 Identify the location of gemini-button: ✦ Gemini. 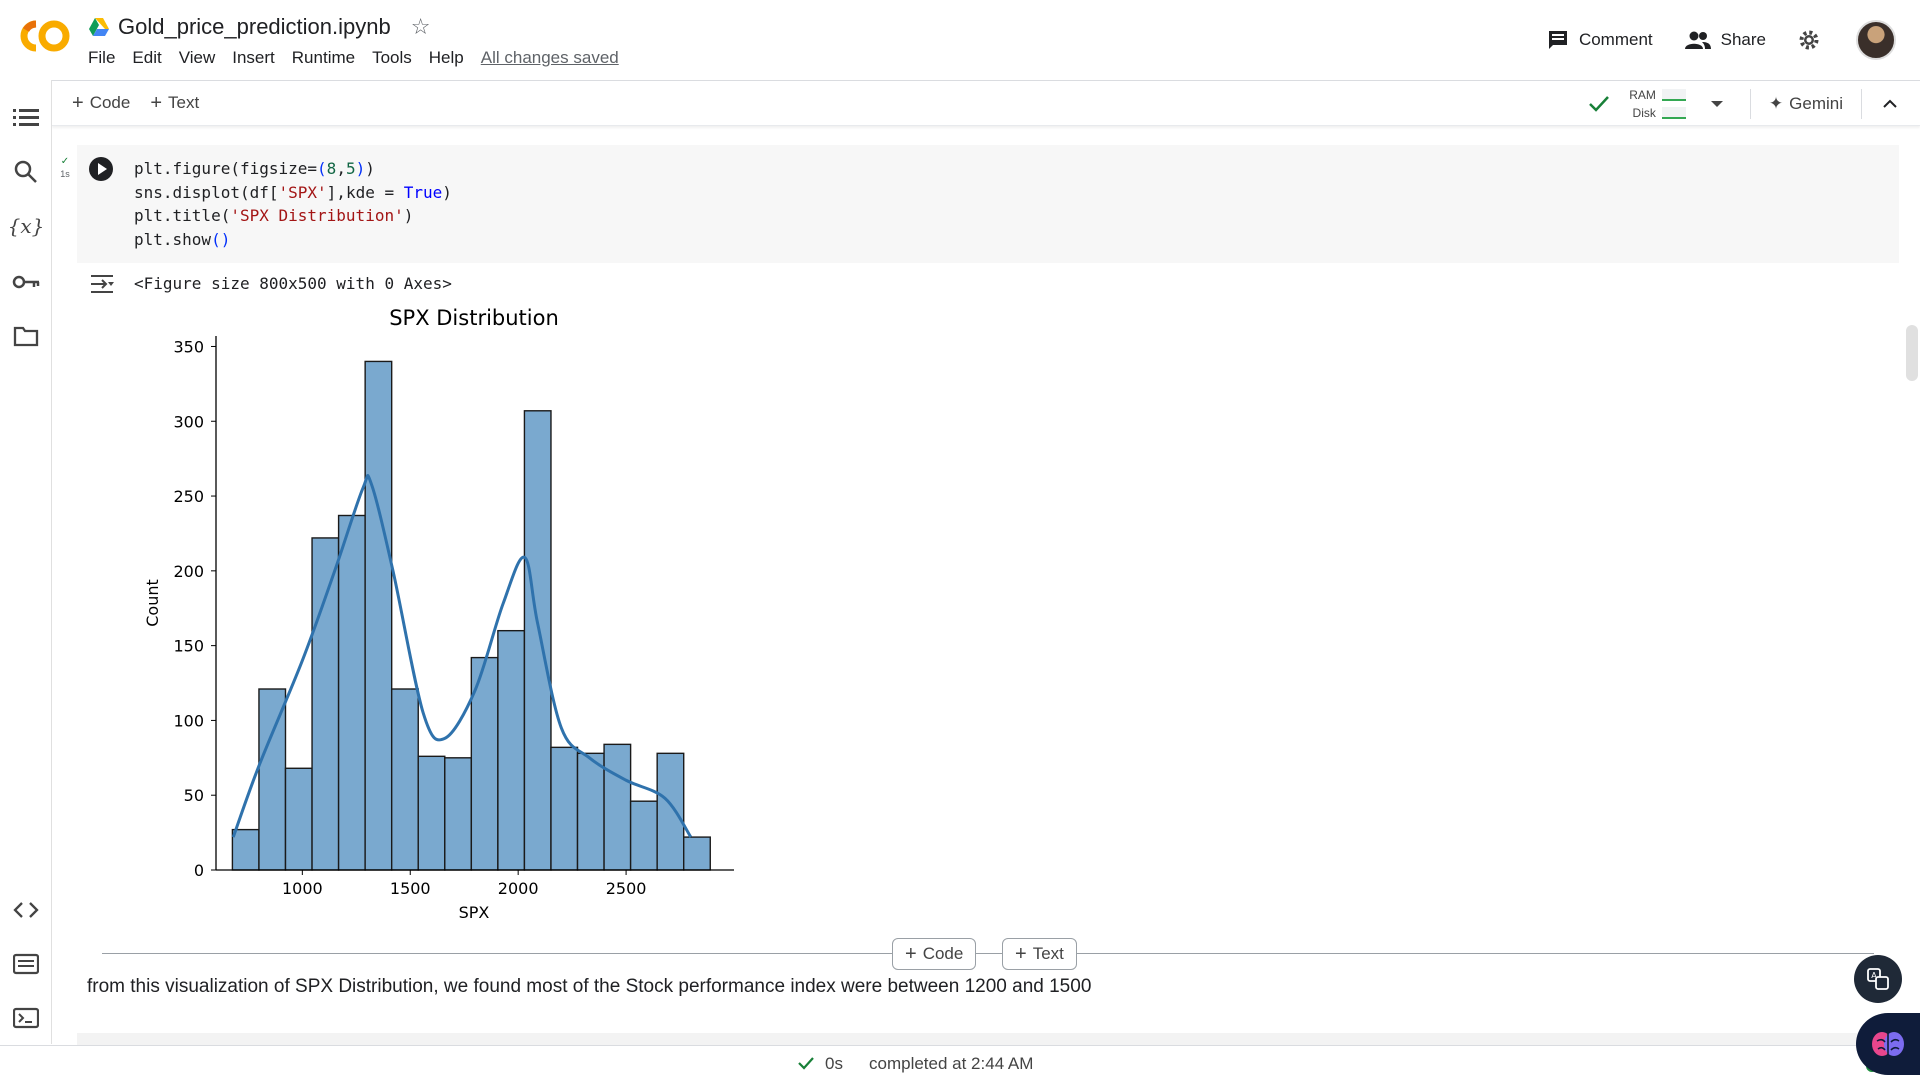
(1806, 104).